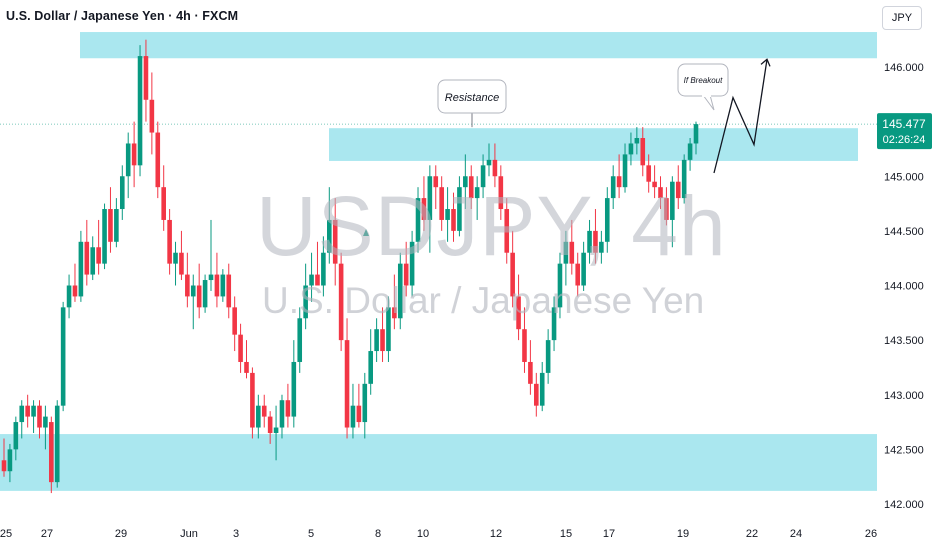  I want to click on callout-box, so click(472, 96).